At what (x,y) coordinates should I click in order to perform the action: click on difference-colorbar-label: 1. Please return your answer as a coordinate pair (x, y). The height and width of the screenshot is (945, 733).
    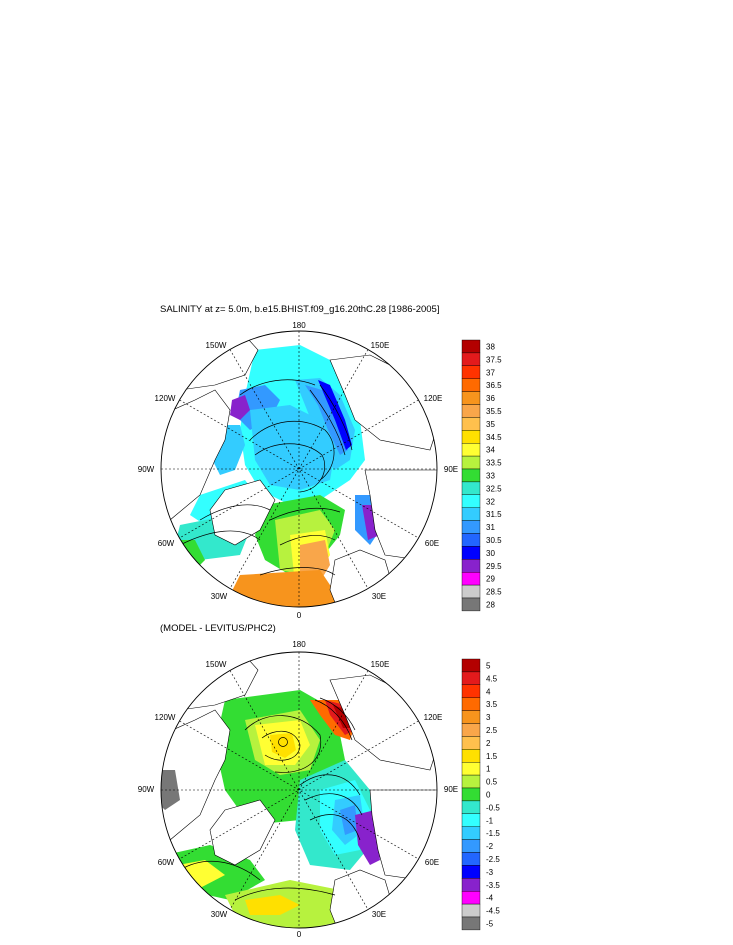
    Looking at the image, I should click on (488, 769).